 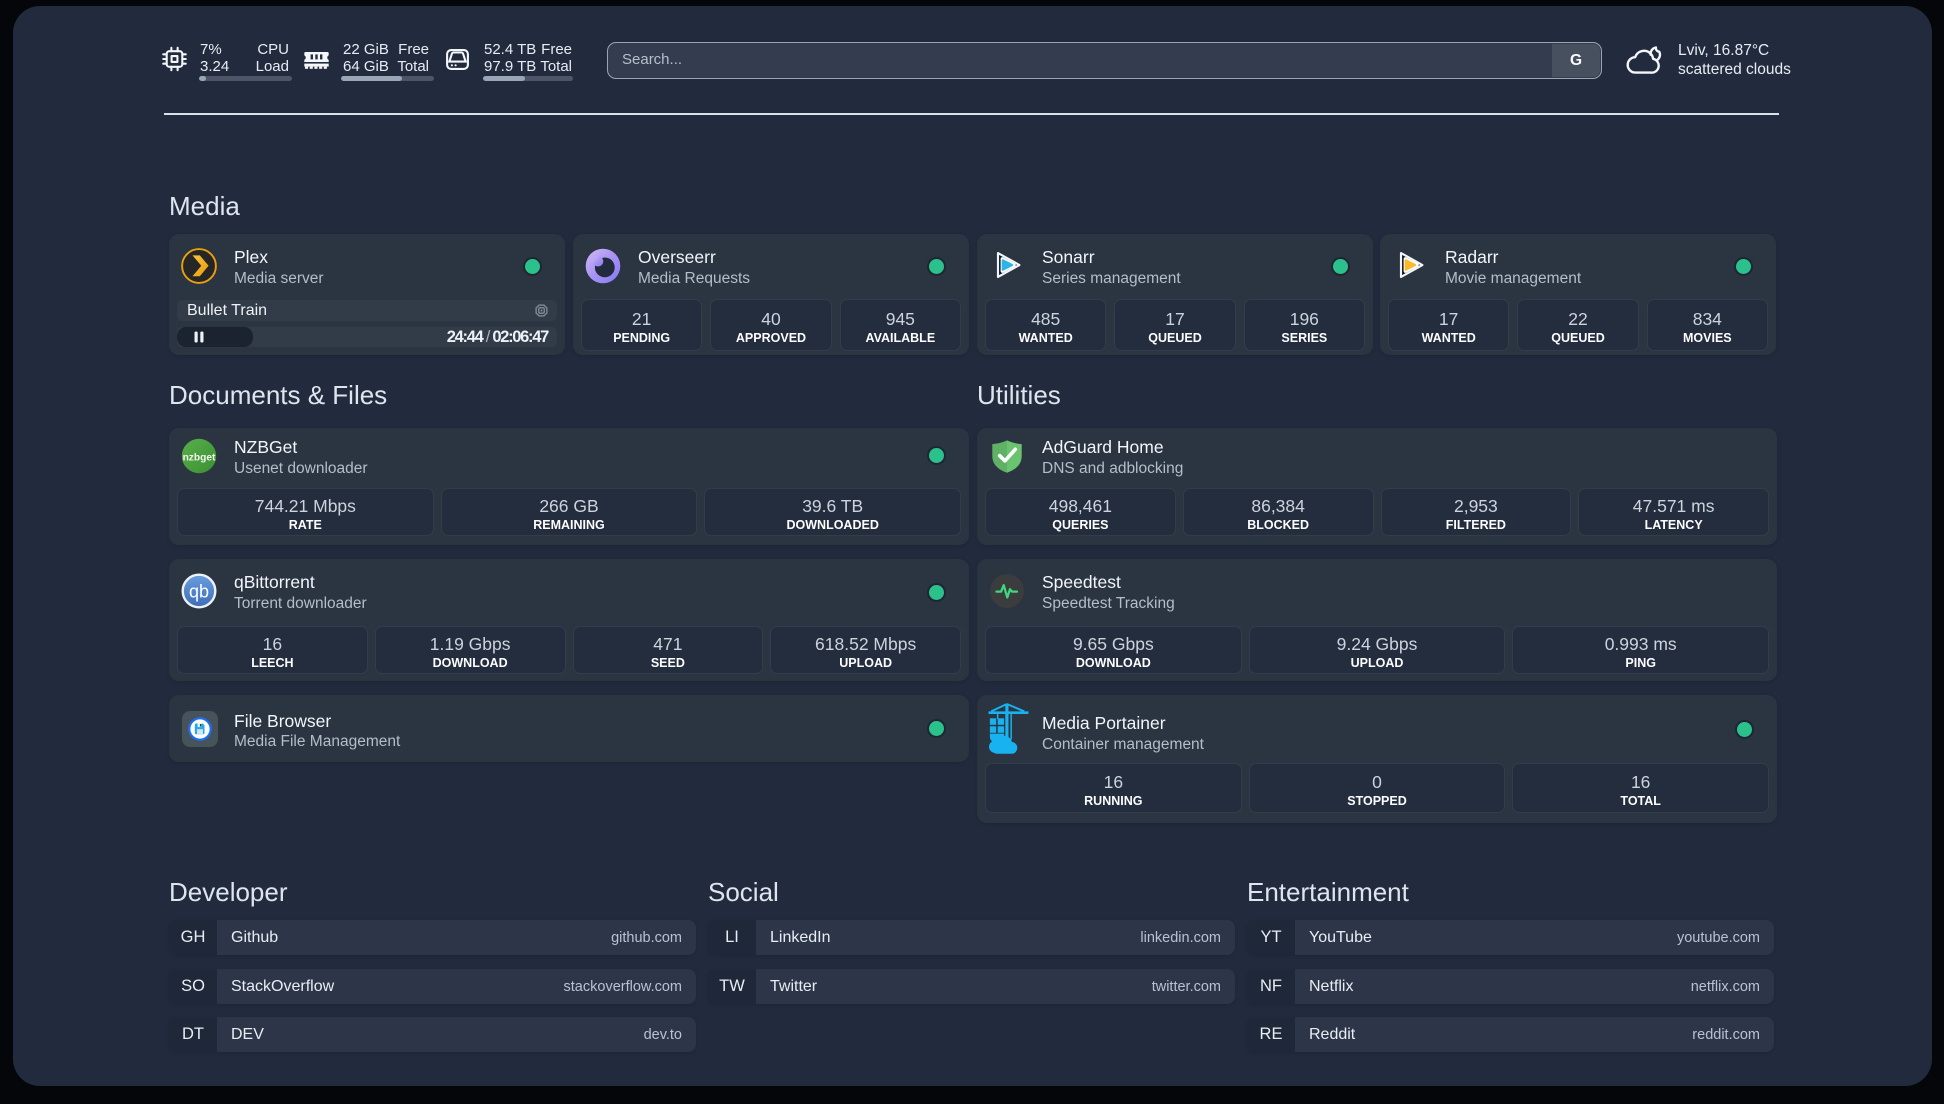 I want to click on svg-text: nzbget, so click(x=199, y=457).